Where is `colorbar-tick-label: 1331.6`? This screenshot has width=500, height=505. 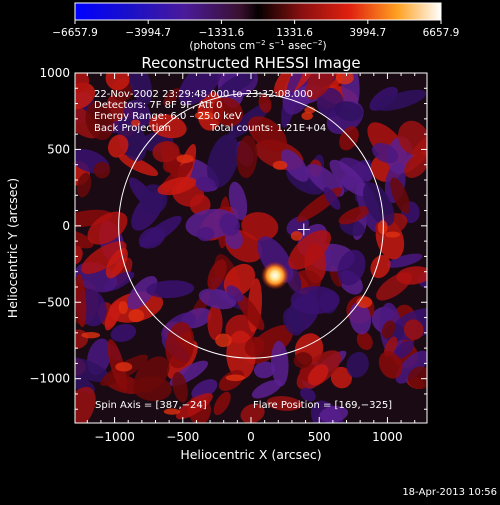 colorbar-tick-label: 1331.6 is located at coordinates (294, 33).